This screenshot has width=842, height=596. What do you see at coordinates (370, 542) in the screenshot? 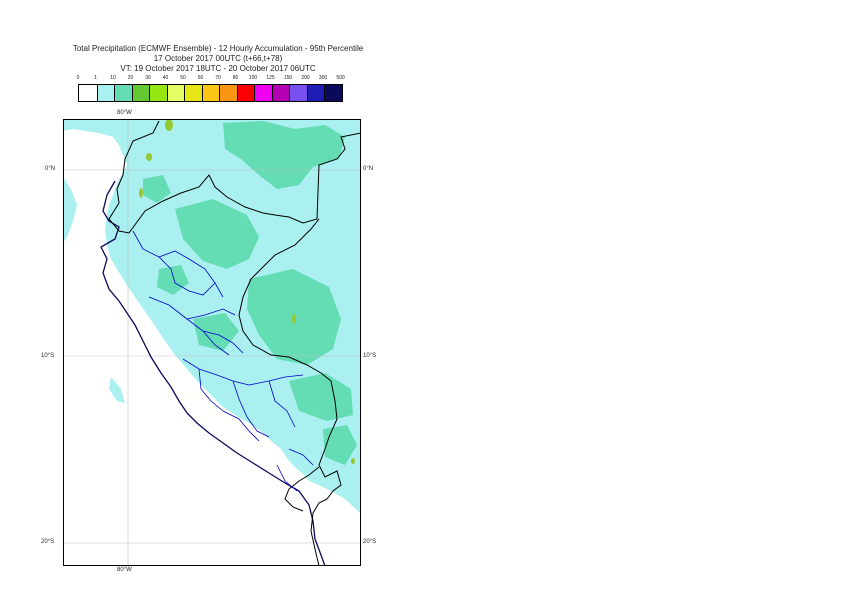
I see `lat-label-20-right: 20°S` at bounding box center [370, 542].